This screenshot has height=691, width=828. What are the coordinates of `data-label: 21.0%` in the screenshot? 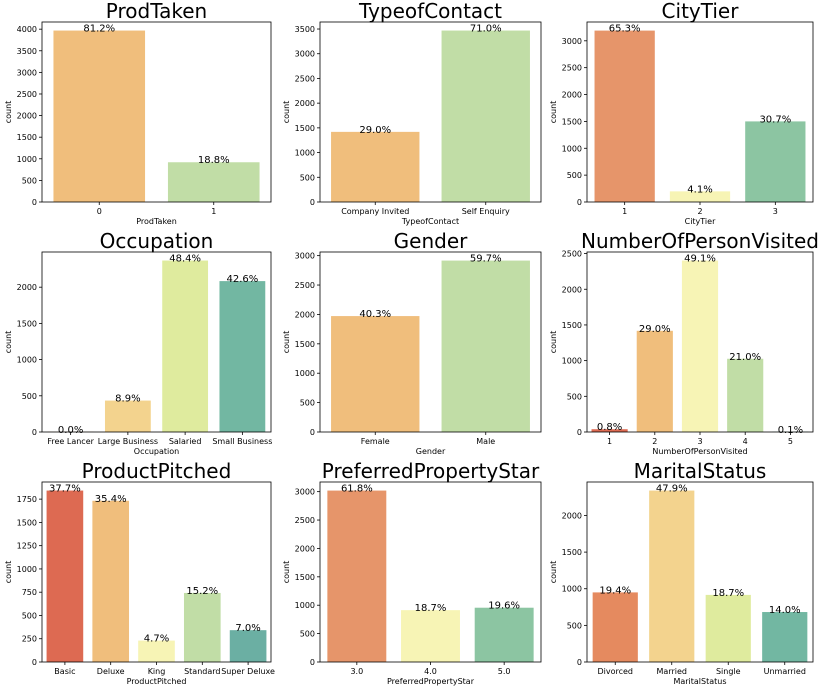 It's located at (745, 357).